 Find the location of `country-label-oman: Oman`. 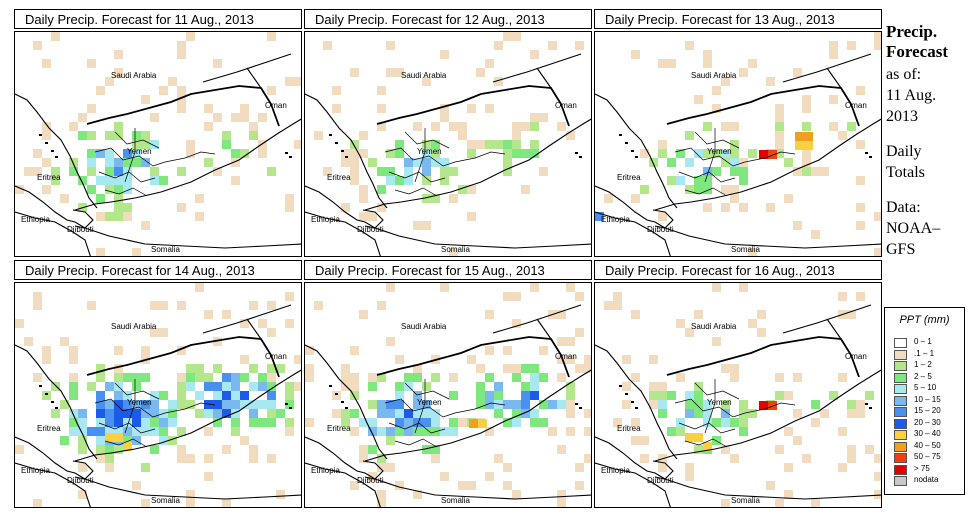

country-label-oman: Oman is located at coordinates (276, 356).